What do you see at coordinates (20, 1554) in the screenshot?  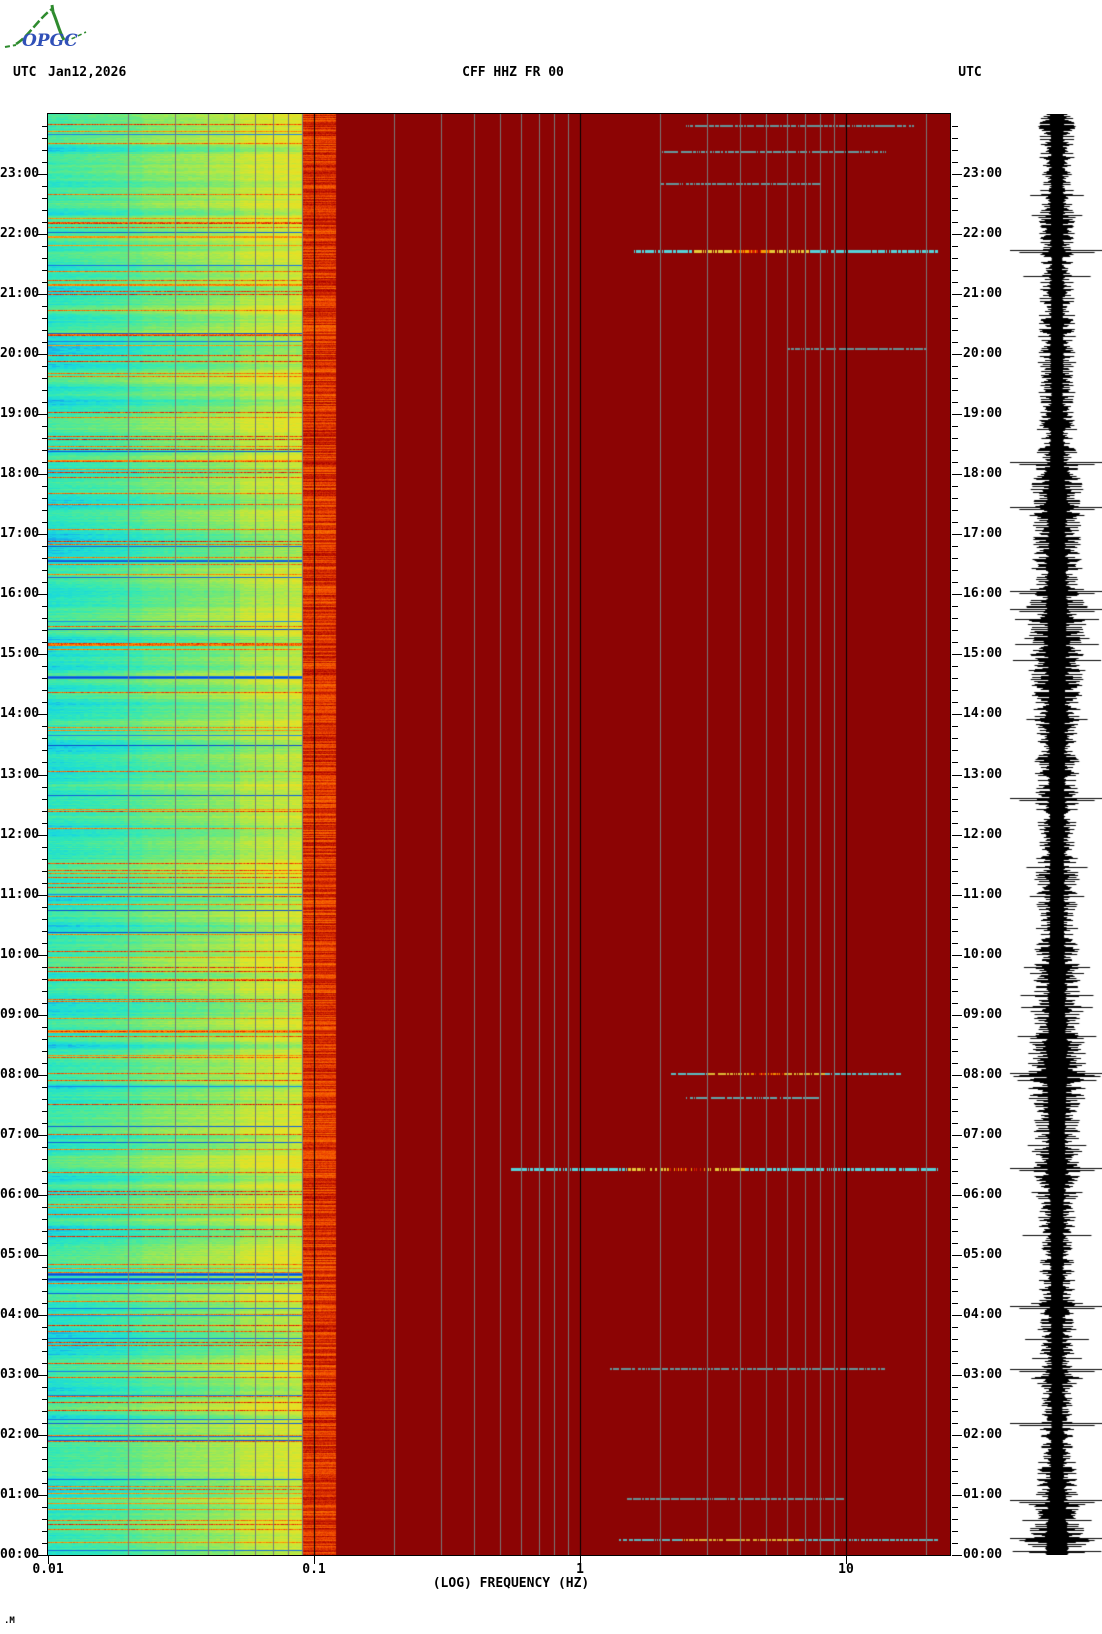 I see `y-label-left: 00:00` at bounding box center [20, 1554].